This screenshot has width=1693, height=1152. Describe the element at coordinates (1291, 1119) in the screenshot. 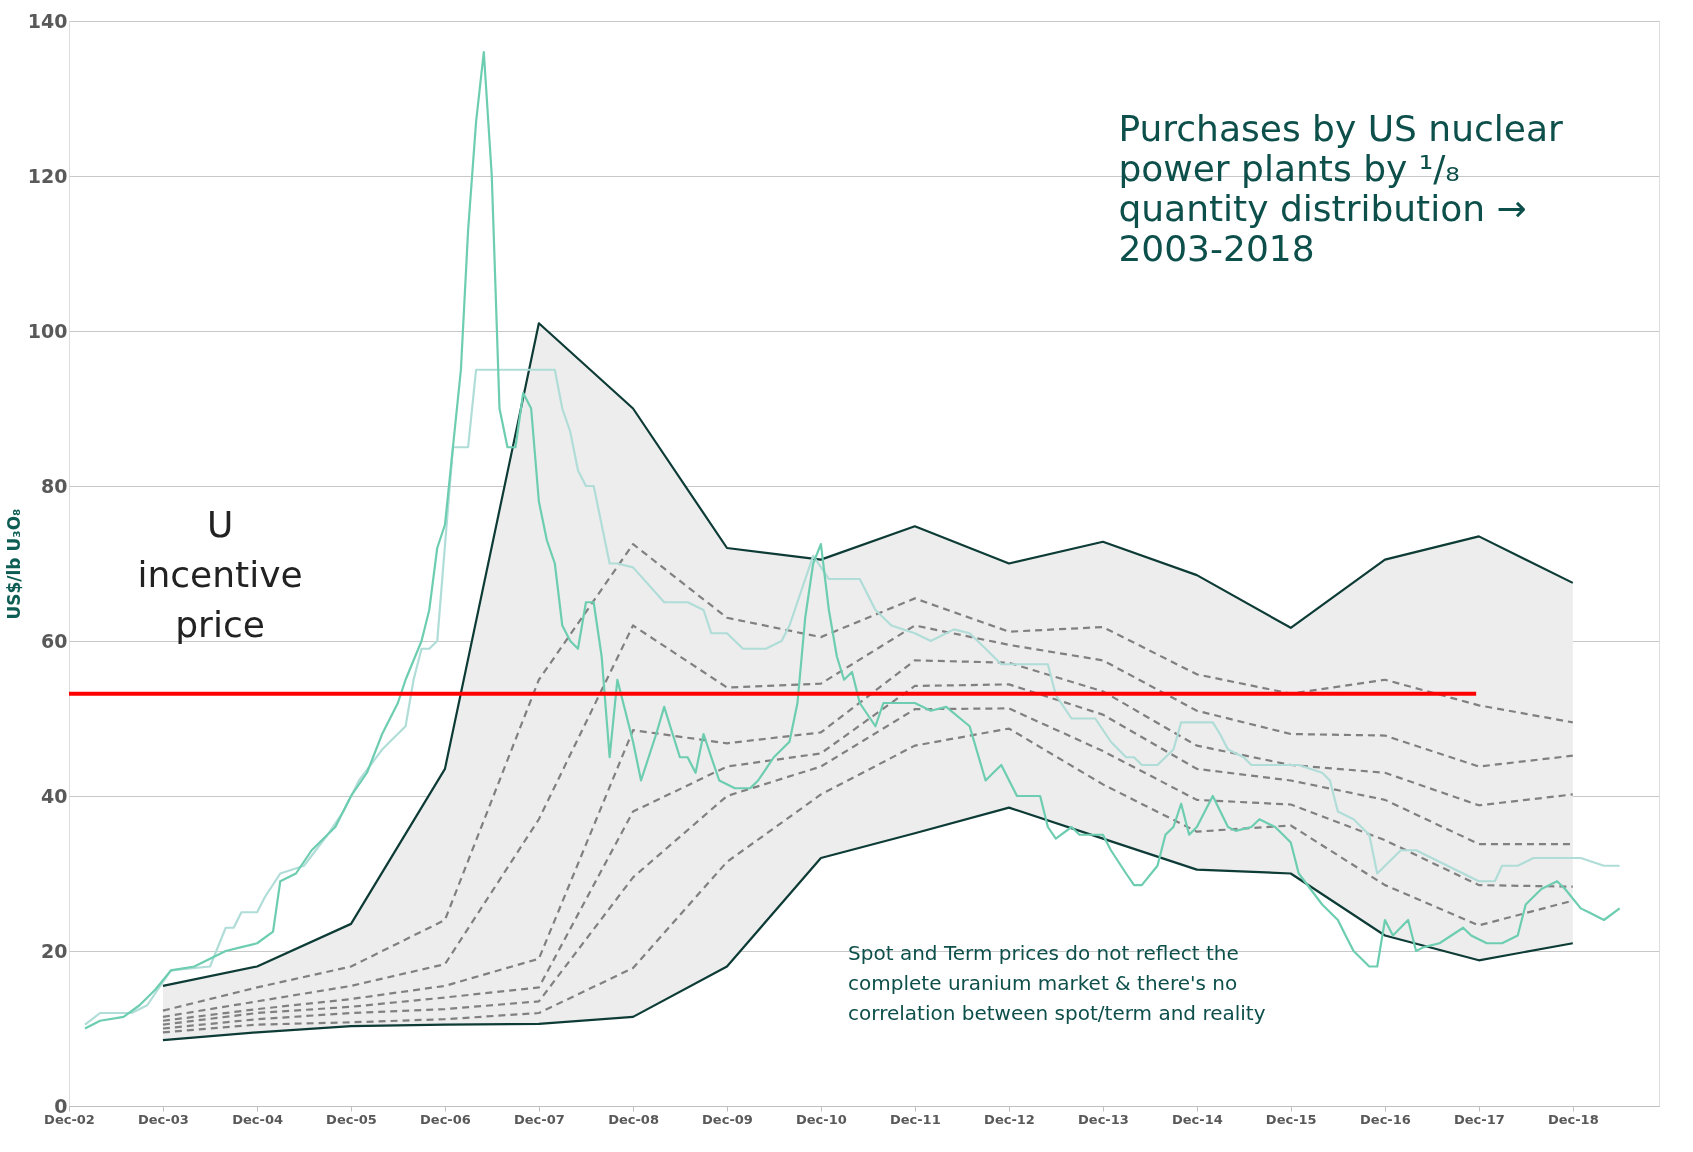

I see `x-tick-label: Dec-15` at that location.